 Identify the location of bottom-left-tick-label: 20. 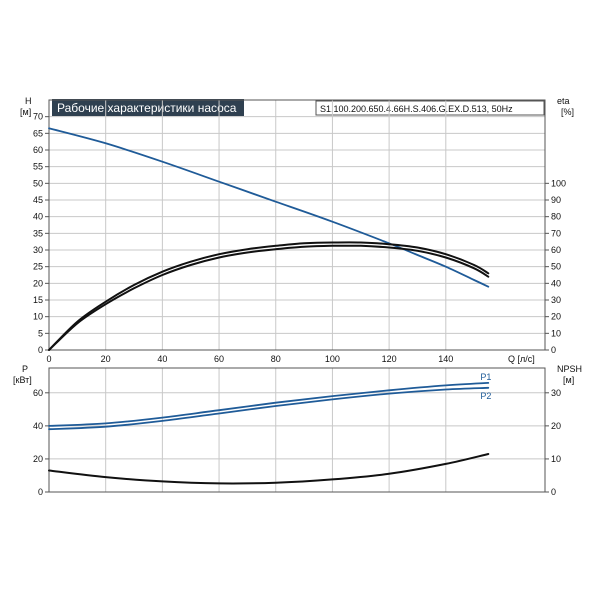
(38, 459).